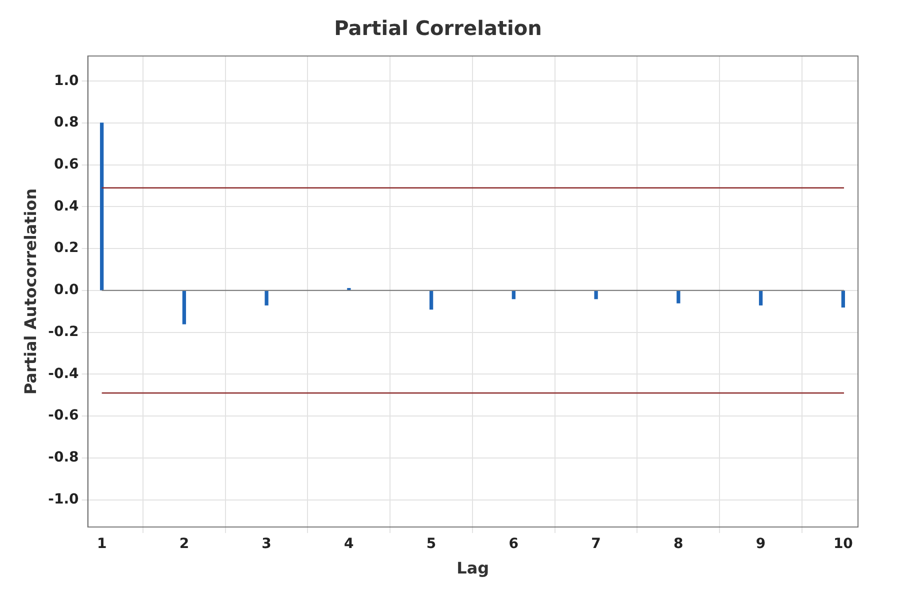  What do you see at coordinates (64, 499) in the screenshot?
I see `y-tick-label: -1.0` at bounding box center [64, 499].